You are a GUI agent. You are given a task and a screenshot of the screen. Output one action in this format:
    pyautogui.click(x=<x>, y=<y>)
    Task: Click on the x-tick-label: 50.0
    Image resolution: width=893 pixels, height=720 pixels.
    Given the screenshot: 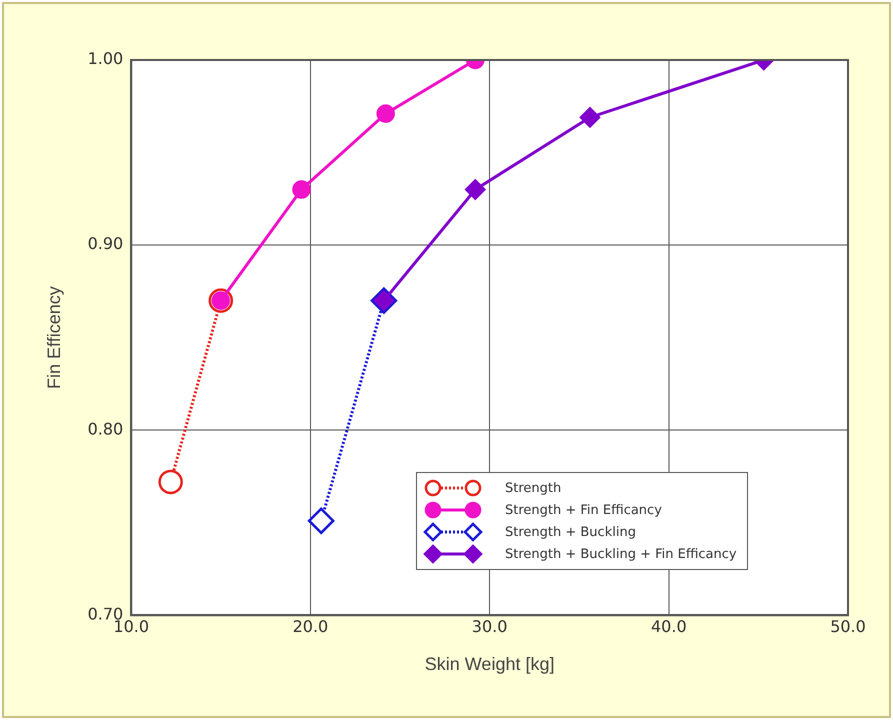 What is the action you would take?
    pyautogui.click(x=848, y=626)
    